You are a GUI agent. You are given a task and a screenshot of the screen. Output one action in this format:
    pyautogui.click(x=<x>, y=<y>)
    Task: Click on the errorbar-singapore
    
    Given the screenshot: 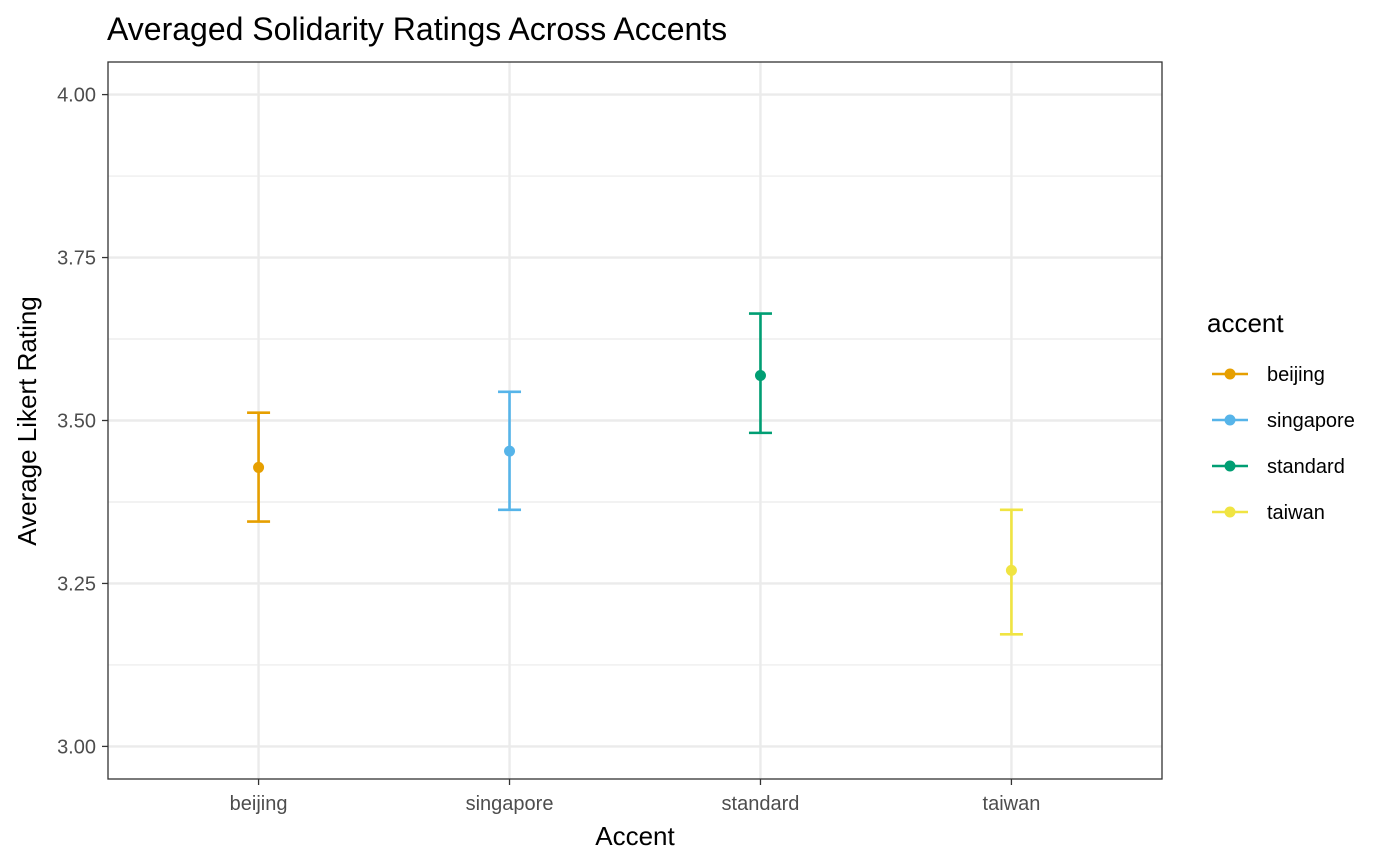 What is the action you would take?
    pyautogui.click(x=510, y=451)
    